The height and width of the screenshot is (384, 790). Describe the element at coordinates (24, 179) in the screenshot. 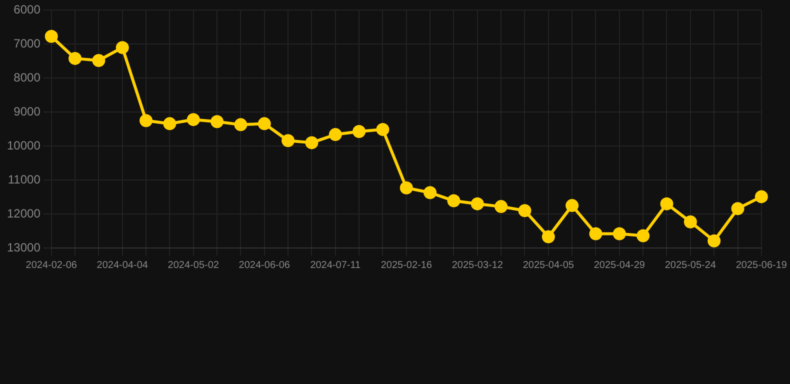

I see `y-tick-label: 11000` at that location.